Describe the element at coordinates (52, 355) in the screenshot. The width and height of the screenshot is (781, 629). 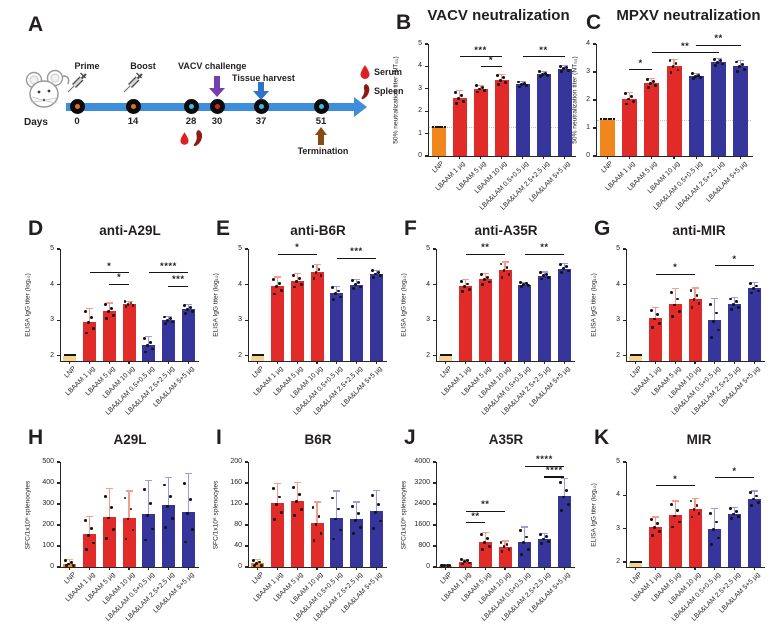
I see `y-tick-label: 2` at that location.